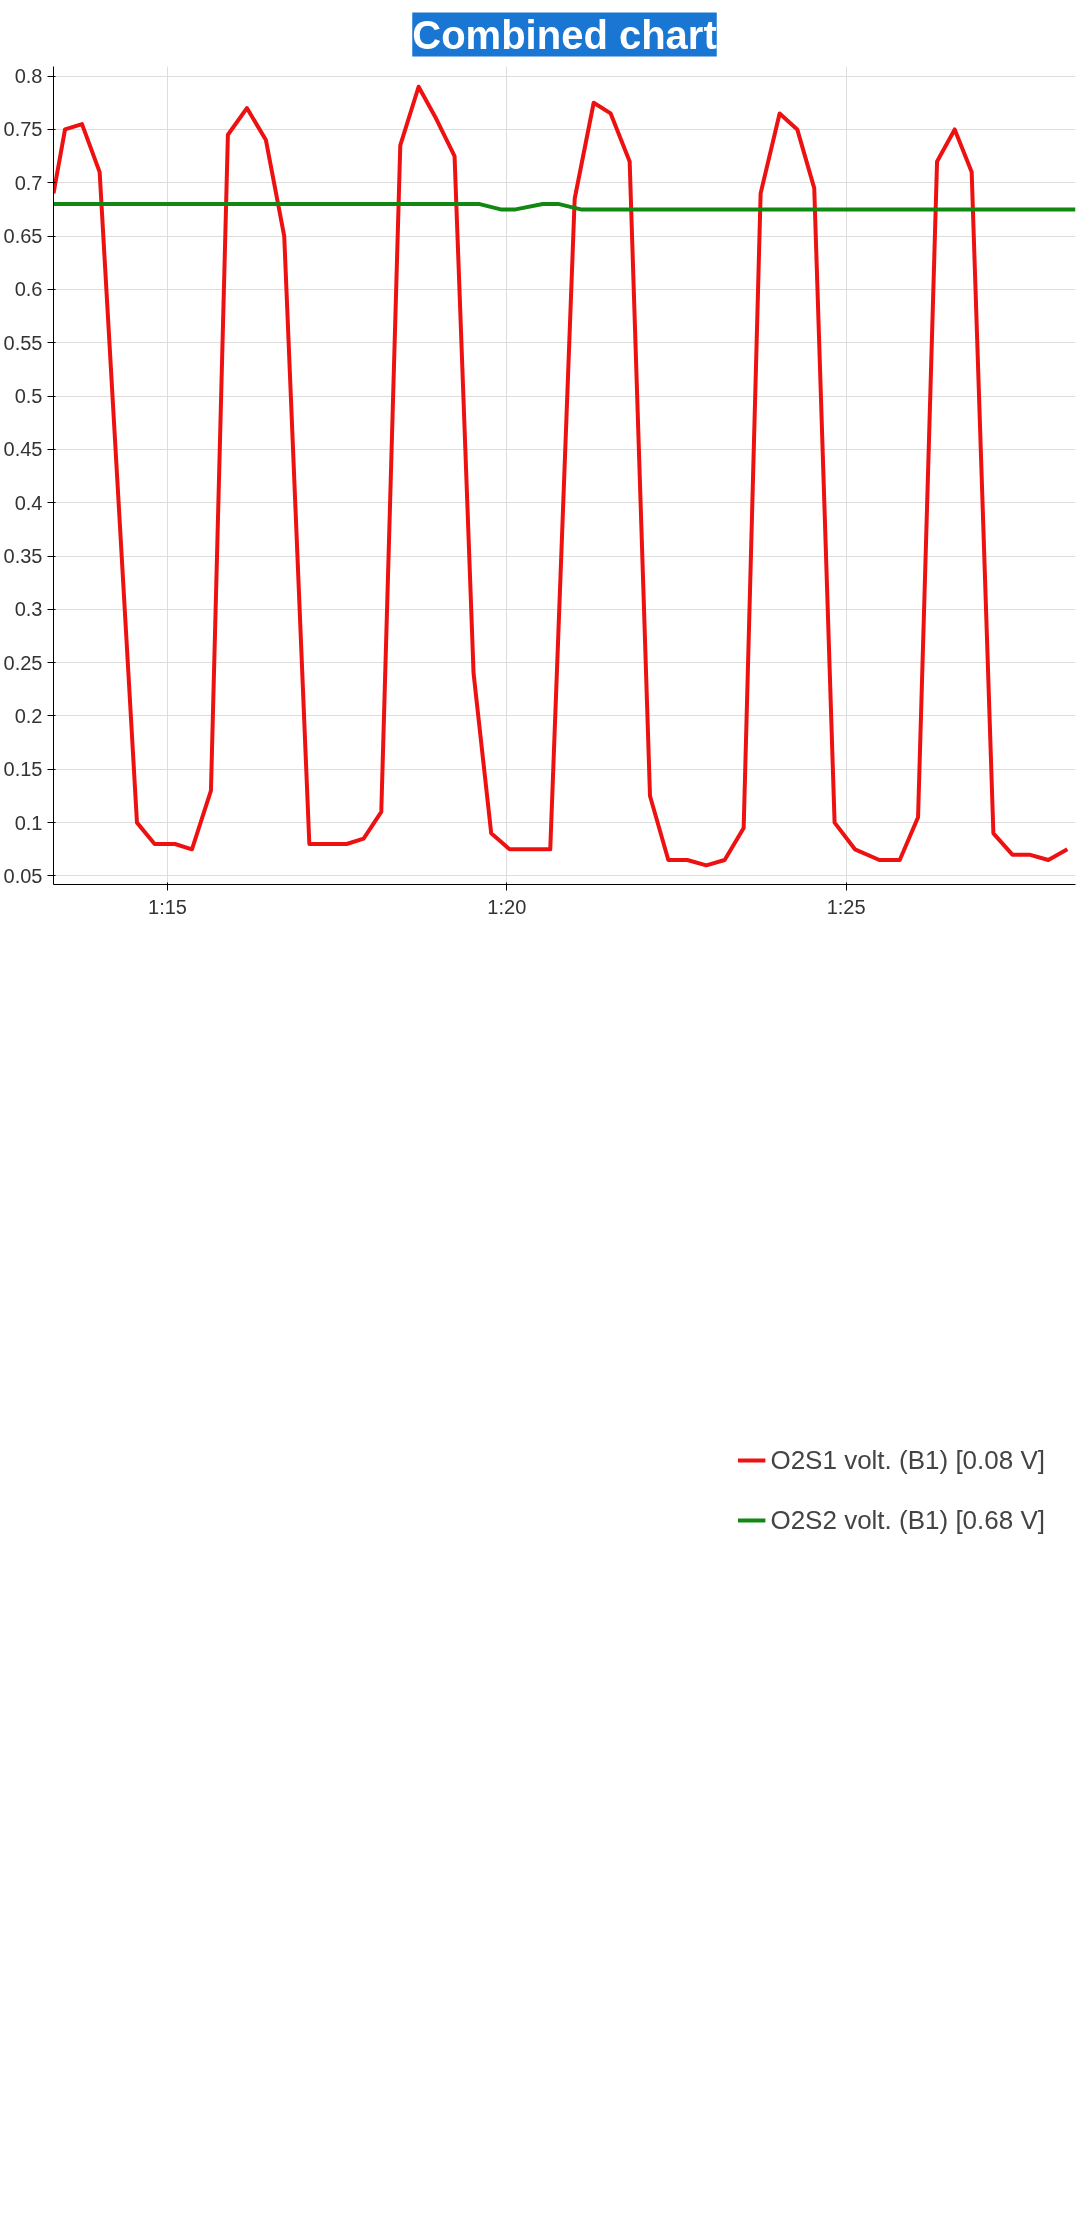 Image resolution: width=1080 pixels, height=2220 pixels. What do you see at coordinates (907, 1460) in the screenshot?
I see `legend-label: O2S1 volt. (B1) [0.08 V]` at bounding box center [907, 1460].